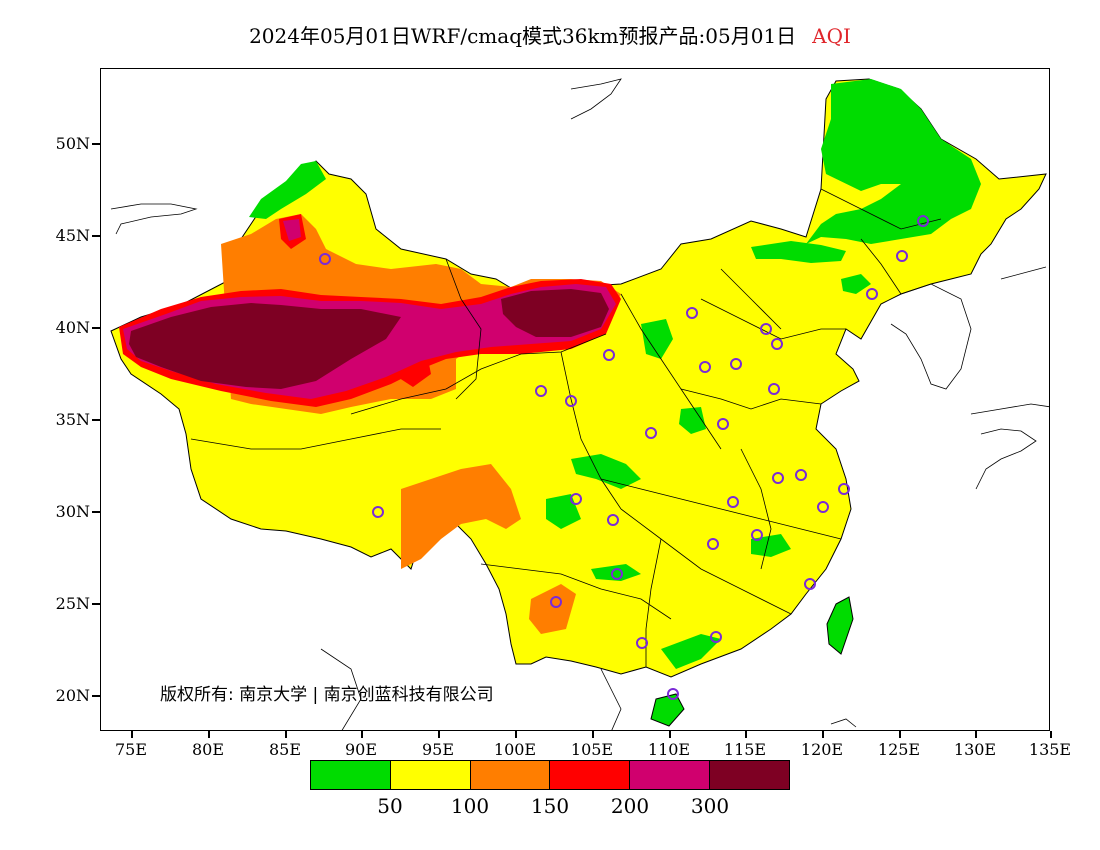 The image size is (1100, 850). Describe the element at coordinates (351, 775) in the screenshot. I see `legend-swatch-good` at that location.